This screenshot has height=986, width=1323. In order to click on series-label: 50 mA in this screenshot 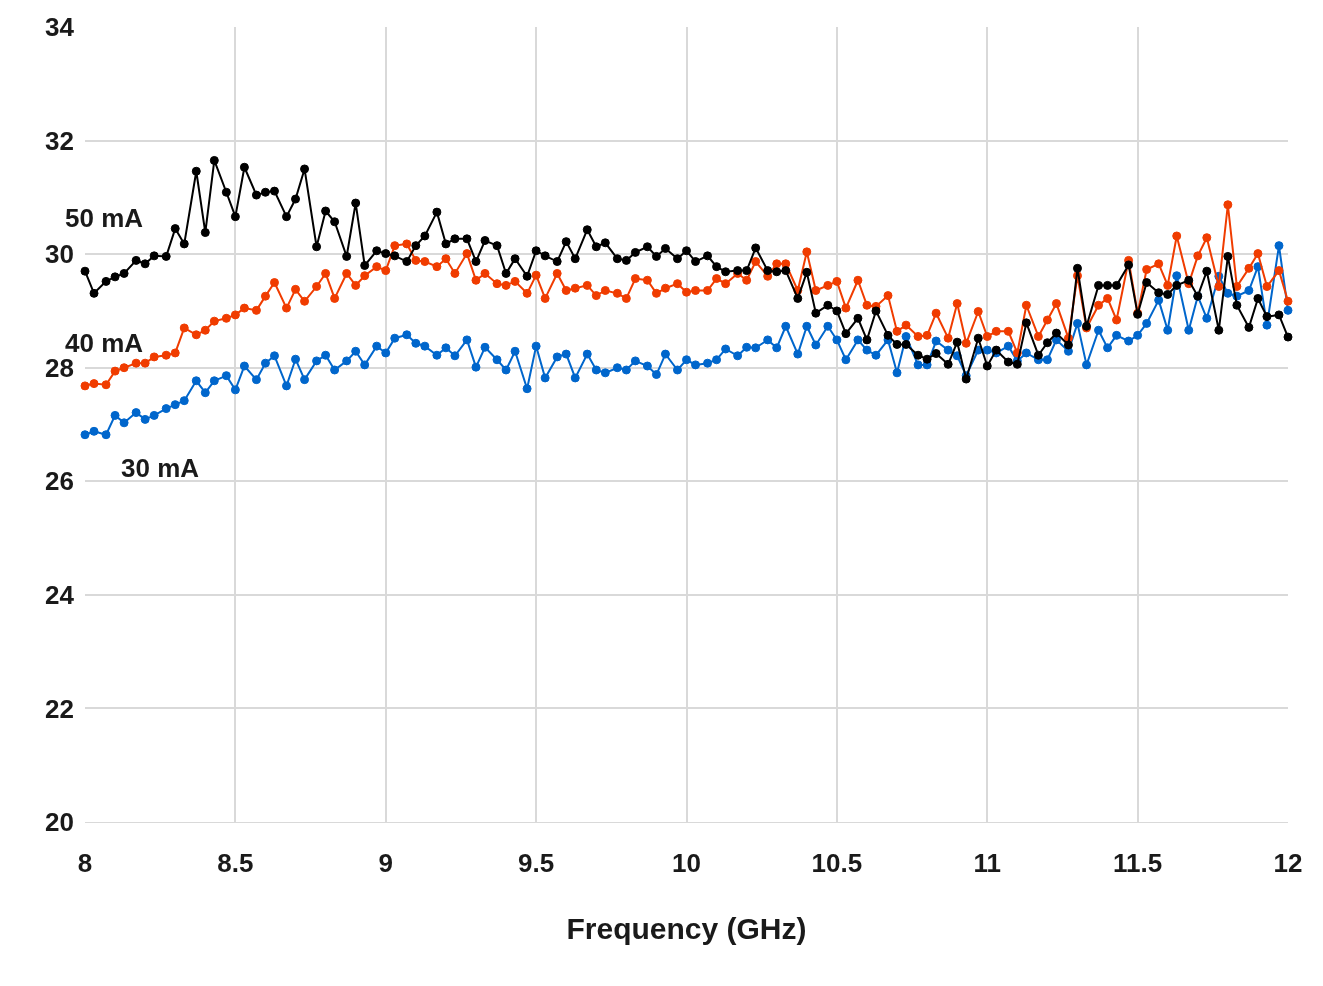, I will do `click(104, 218)`.